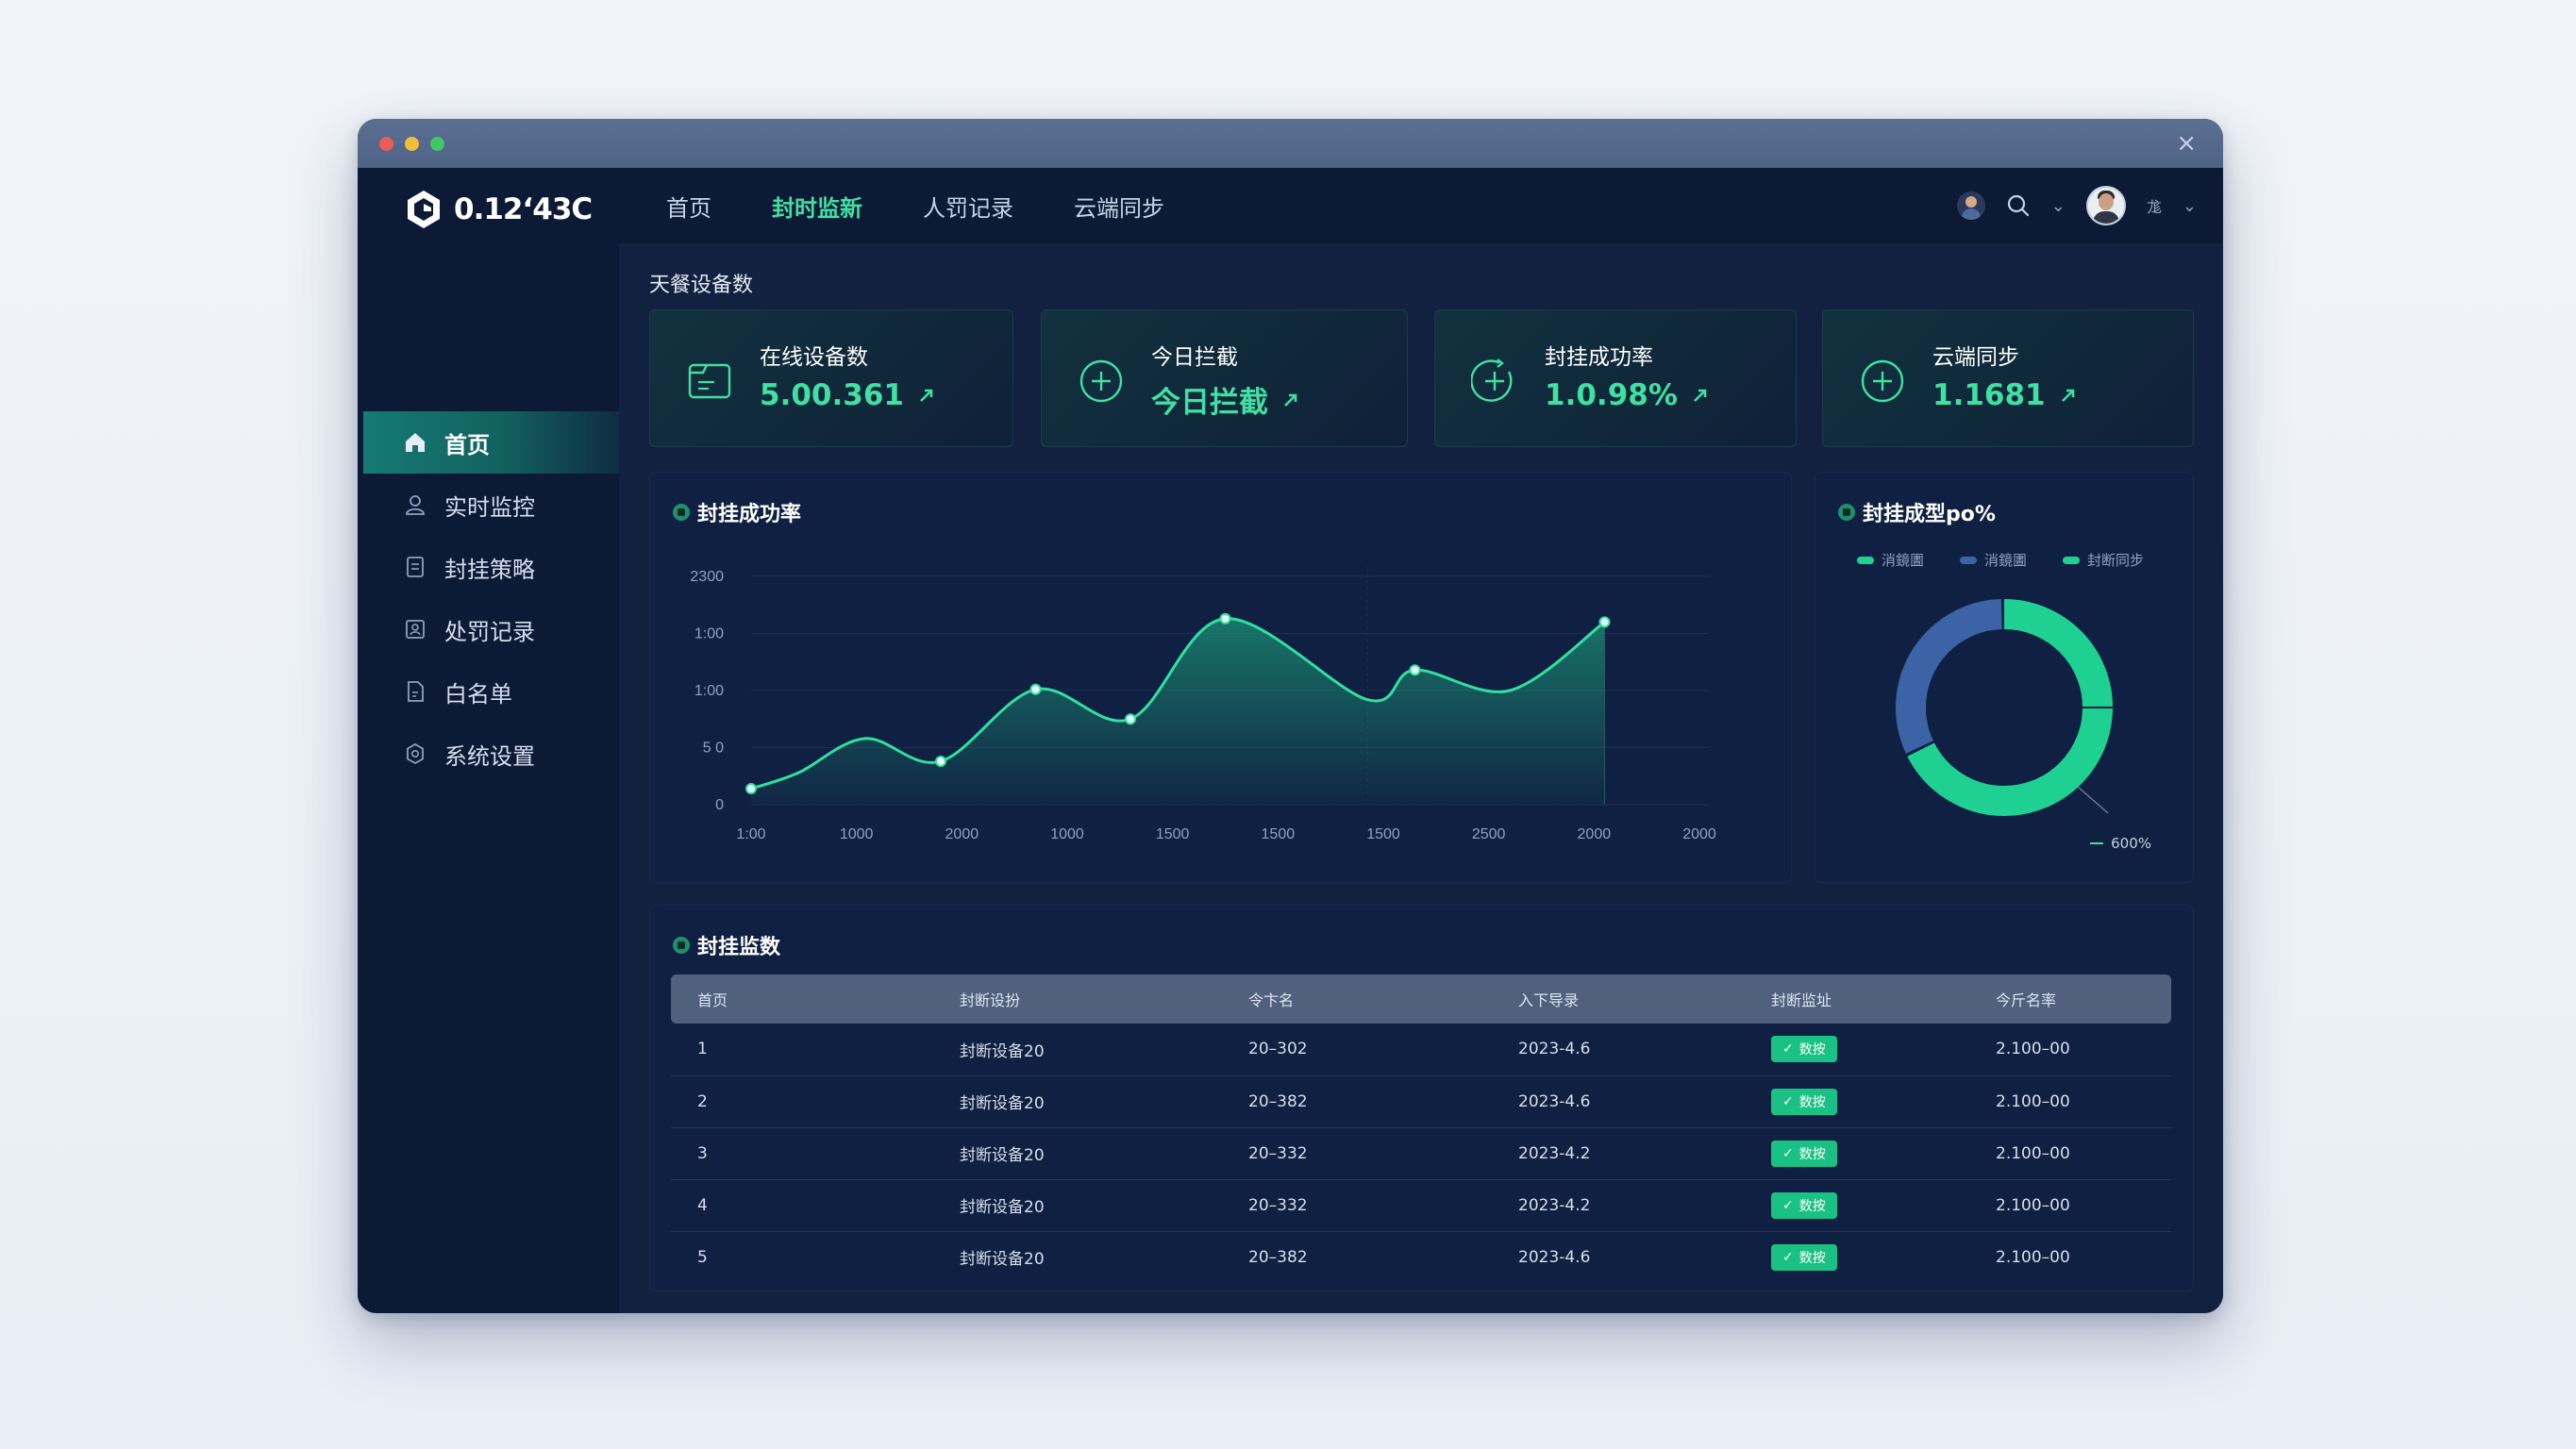  Describe the element at coordinates (1119, 208) in the screenshot. I see `tab-cloud-sync: 云端同步` at that location.